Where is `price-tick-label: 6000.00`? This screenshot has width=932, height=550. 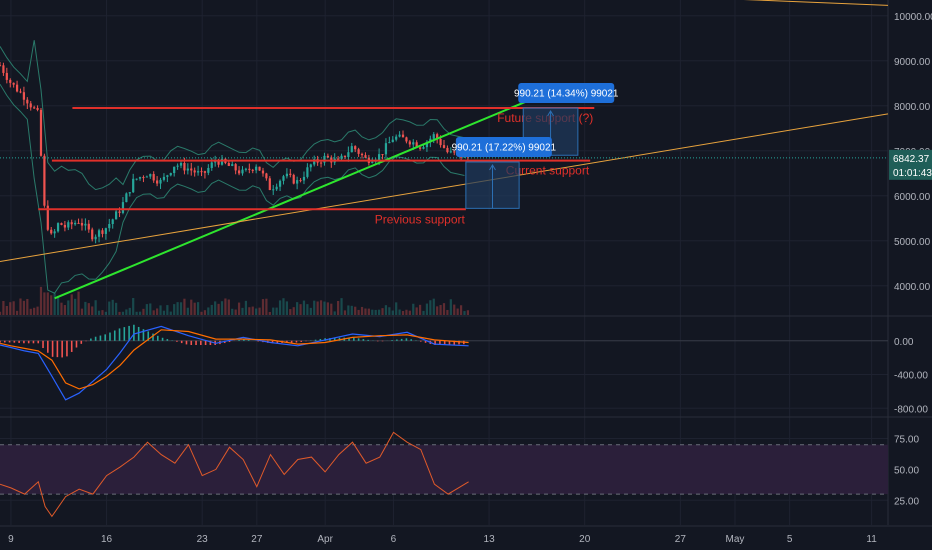
price-tick-label: 6000.00 is located at coordinates (912, 197).